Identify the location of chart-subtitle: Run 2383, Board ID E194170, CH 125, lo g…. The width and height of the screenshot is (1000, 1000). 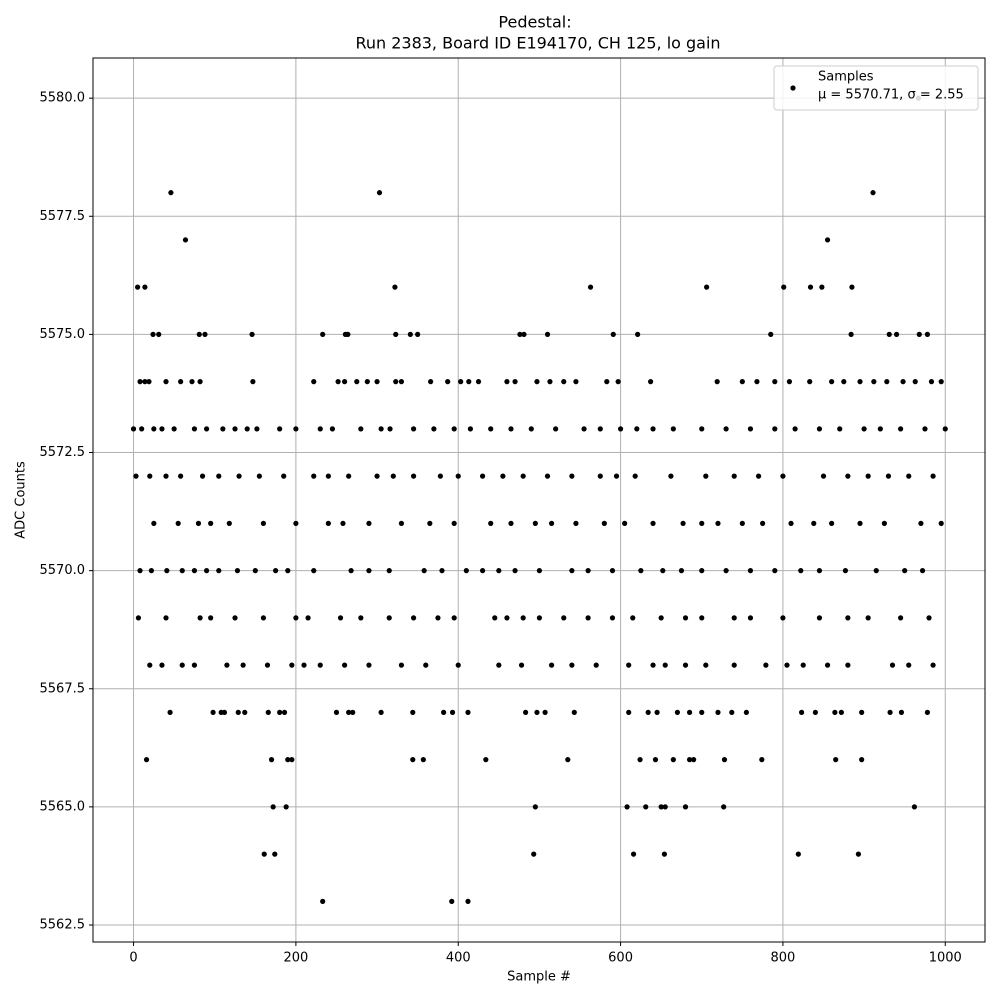
(537, 43).